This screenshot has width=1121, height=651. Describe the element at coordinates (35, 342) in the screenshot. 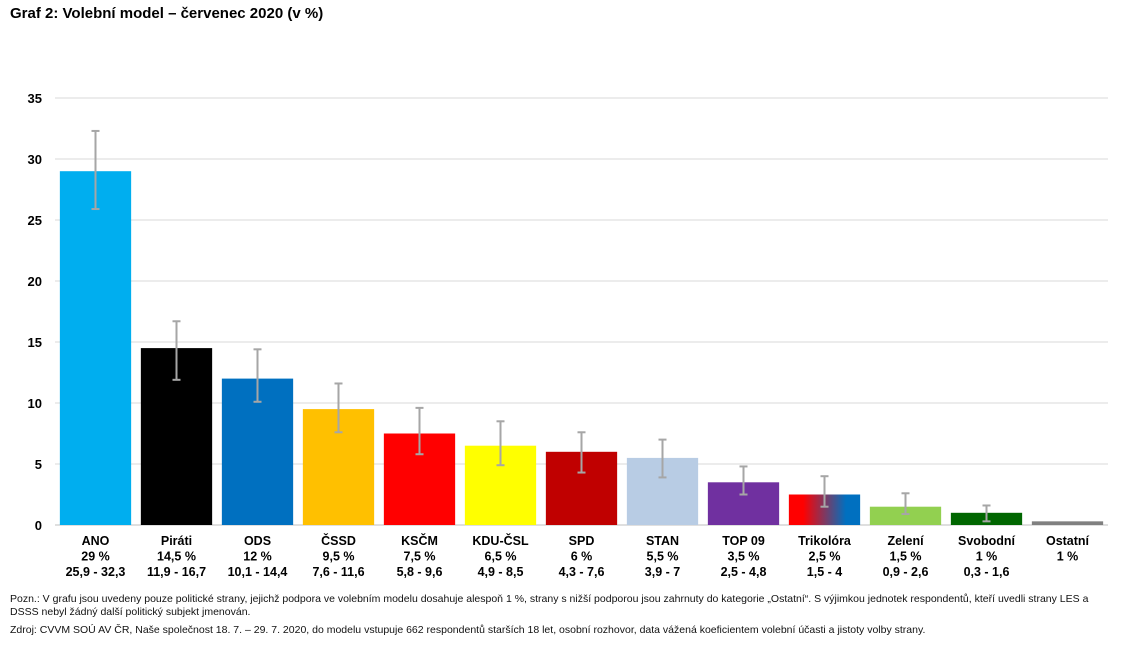

I see `y-tick-label: 15` at that location.